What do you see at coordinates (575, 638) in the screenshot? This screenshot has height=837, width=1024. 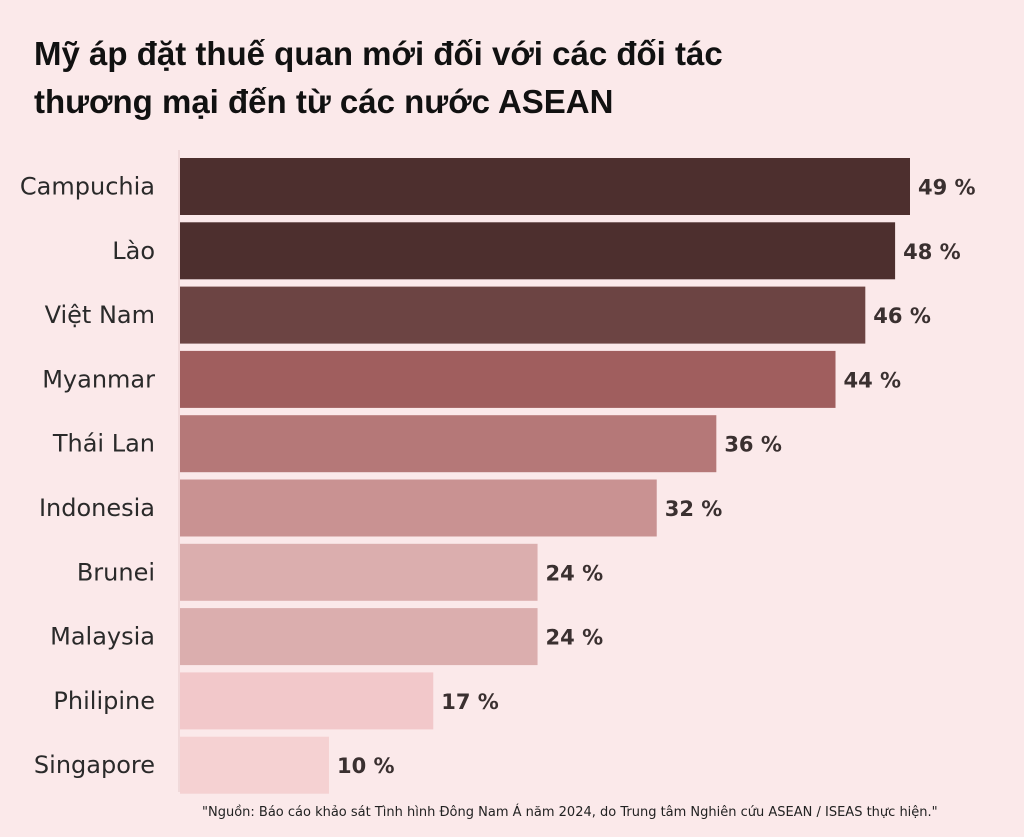 I see `value-label-7: 24 %` at bounding box center [575, 638].